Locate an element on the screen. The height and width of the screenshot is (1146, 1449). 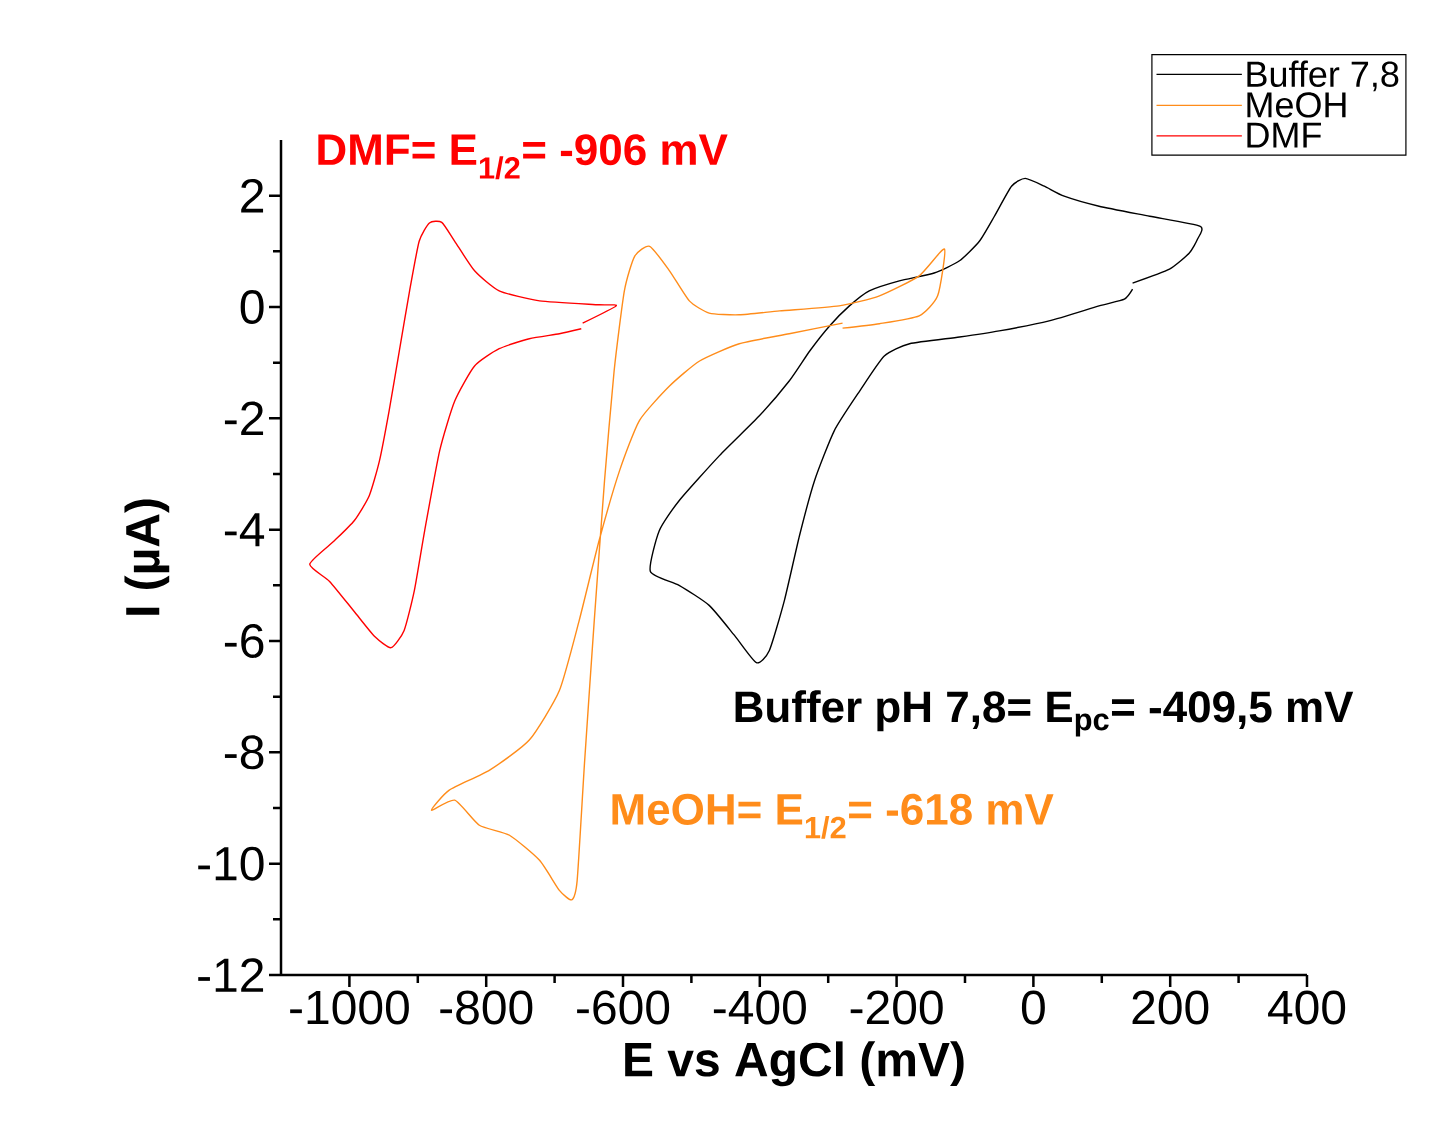
y-tick-label: -4 is located at coordinates (244, 530).